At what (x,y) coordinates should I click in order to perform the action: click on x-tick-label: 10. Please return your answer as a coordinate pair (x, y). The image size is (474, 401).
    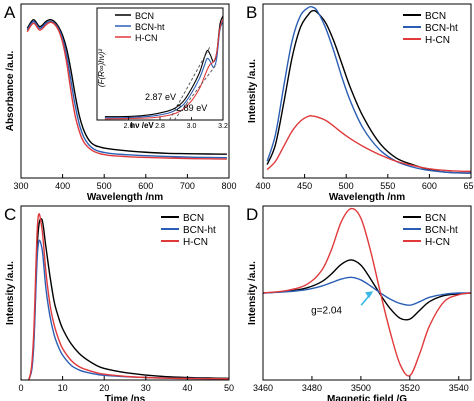
    Looking at the image, I should click on (63, 388).